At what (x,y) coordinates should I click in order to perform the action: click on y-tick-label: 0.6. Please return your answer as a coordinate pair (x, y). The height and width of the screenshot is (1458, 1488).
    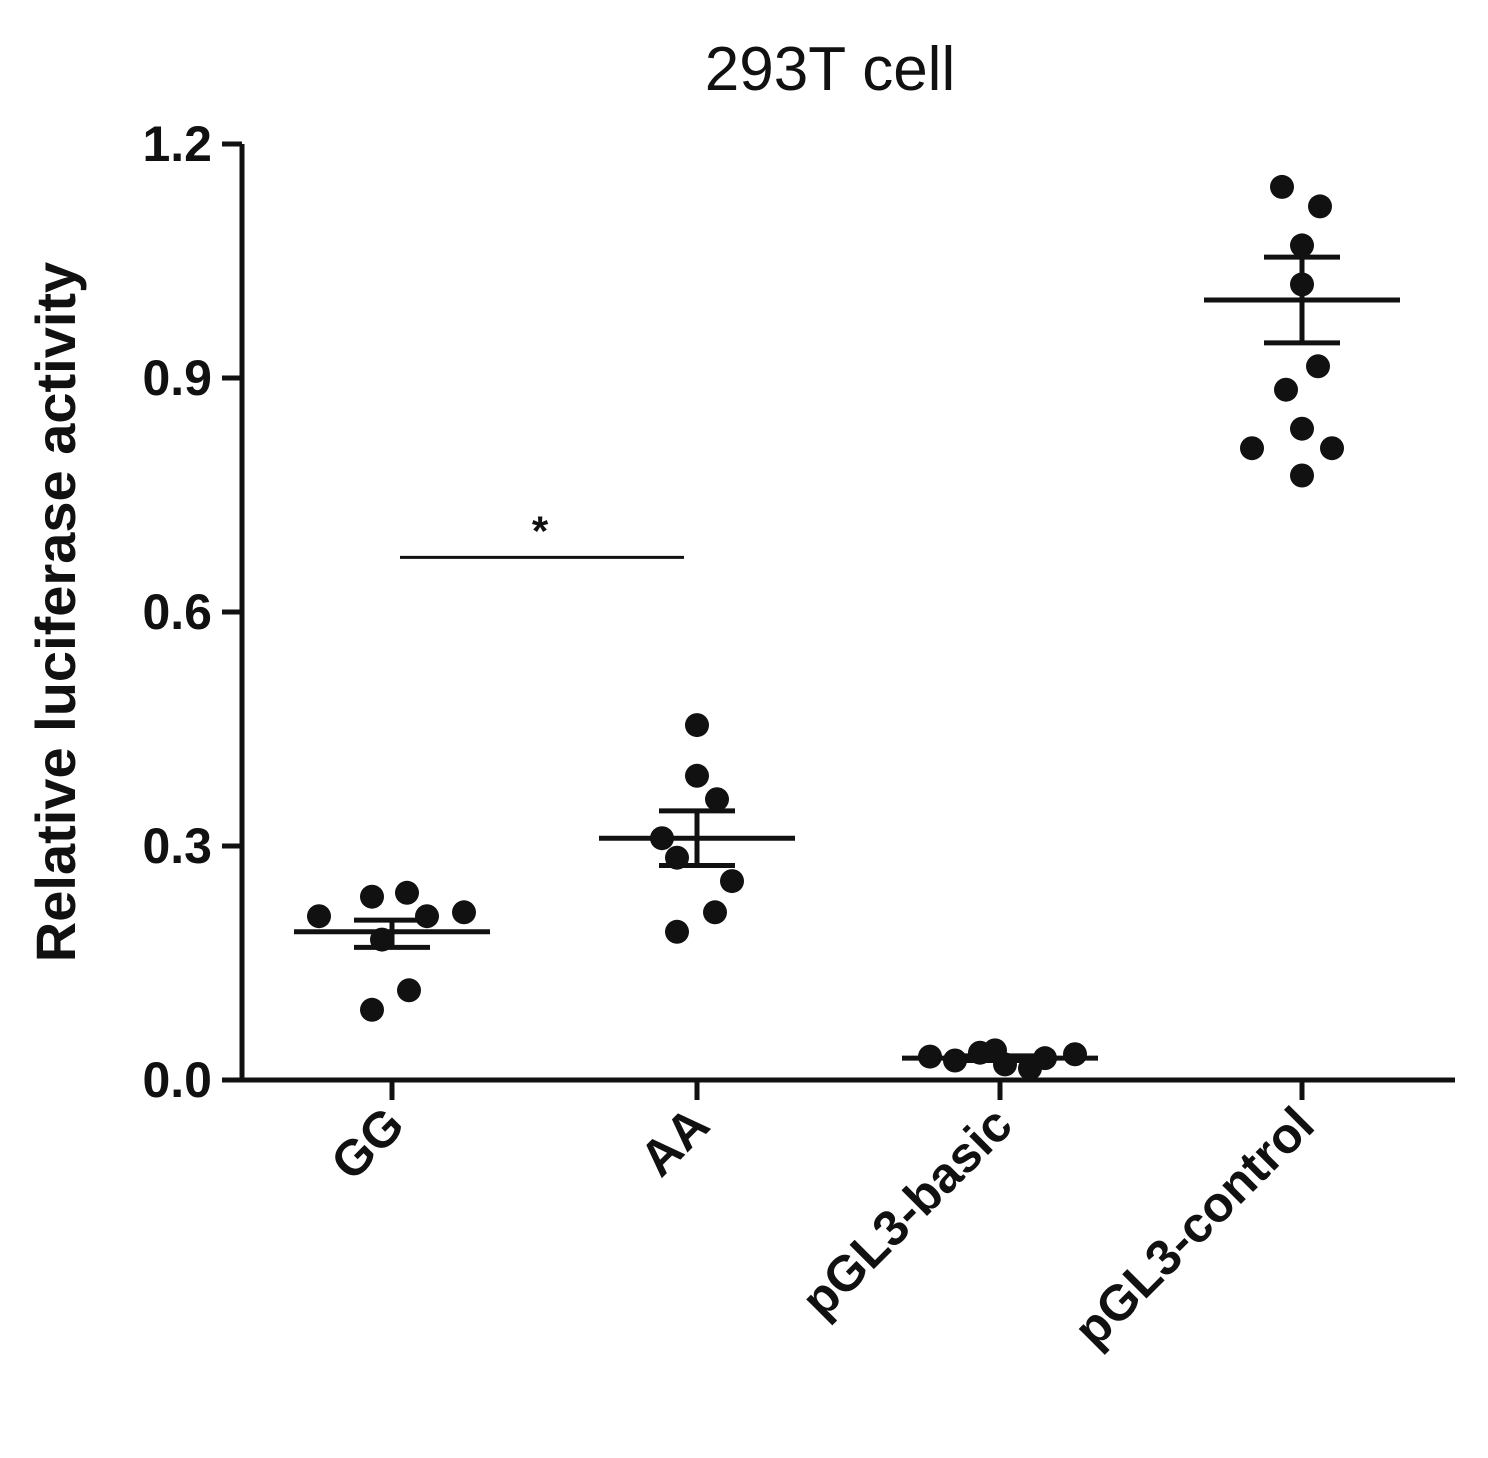
    Looking at the image, I should click on (177, 612).